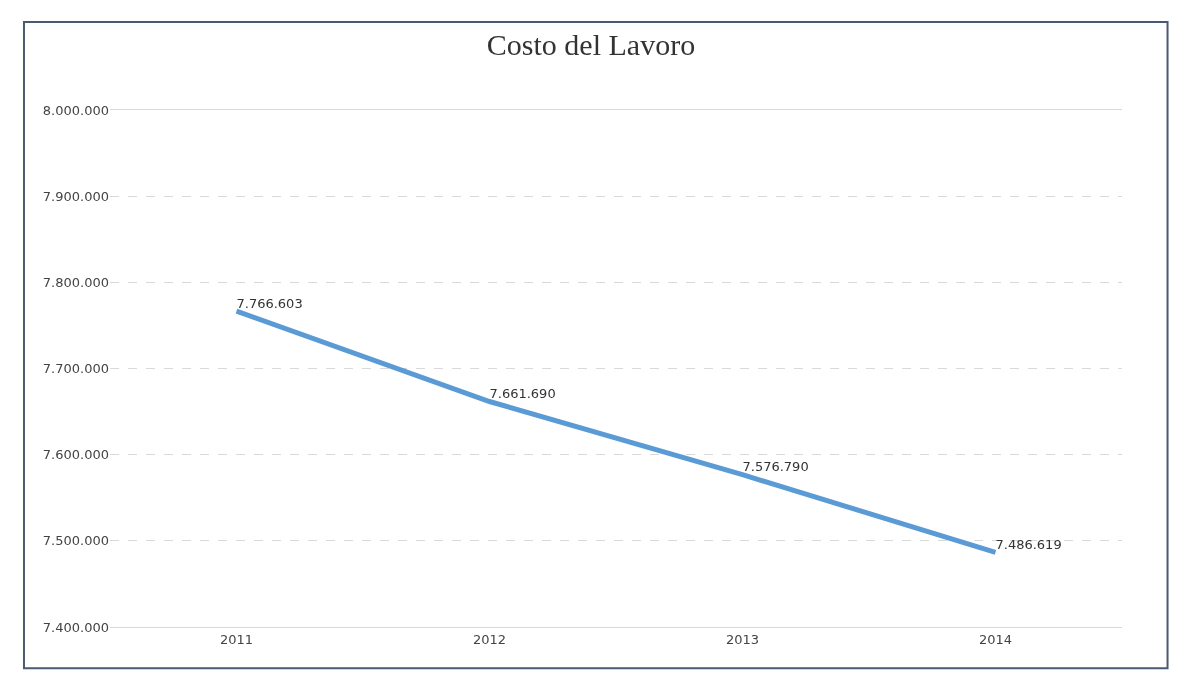  I want to click on x-tick-label: 2012, so click(489, 639).